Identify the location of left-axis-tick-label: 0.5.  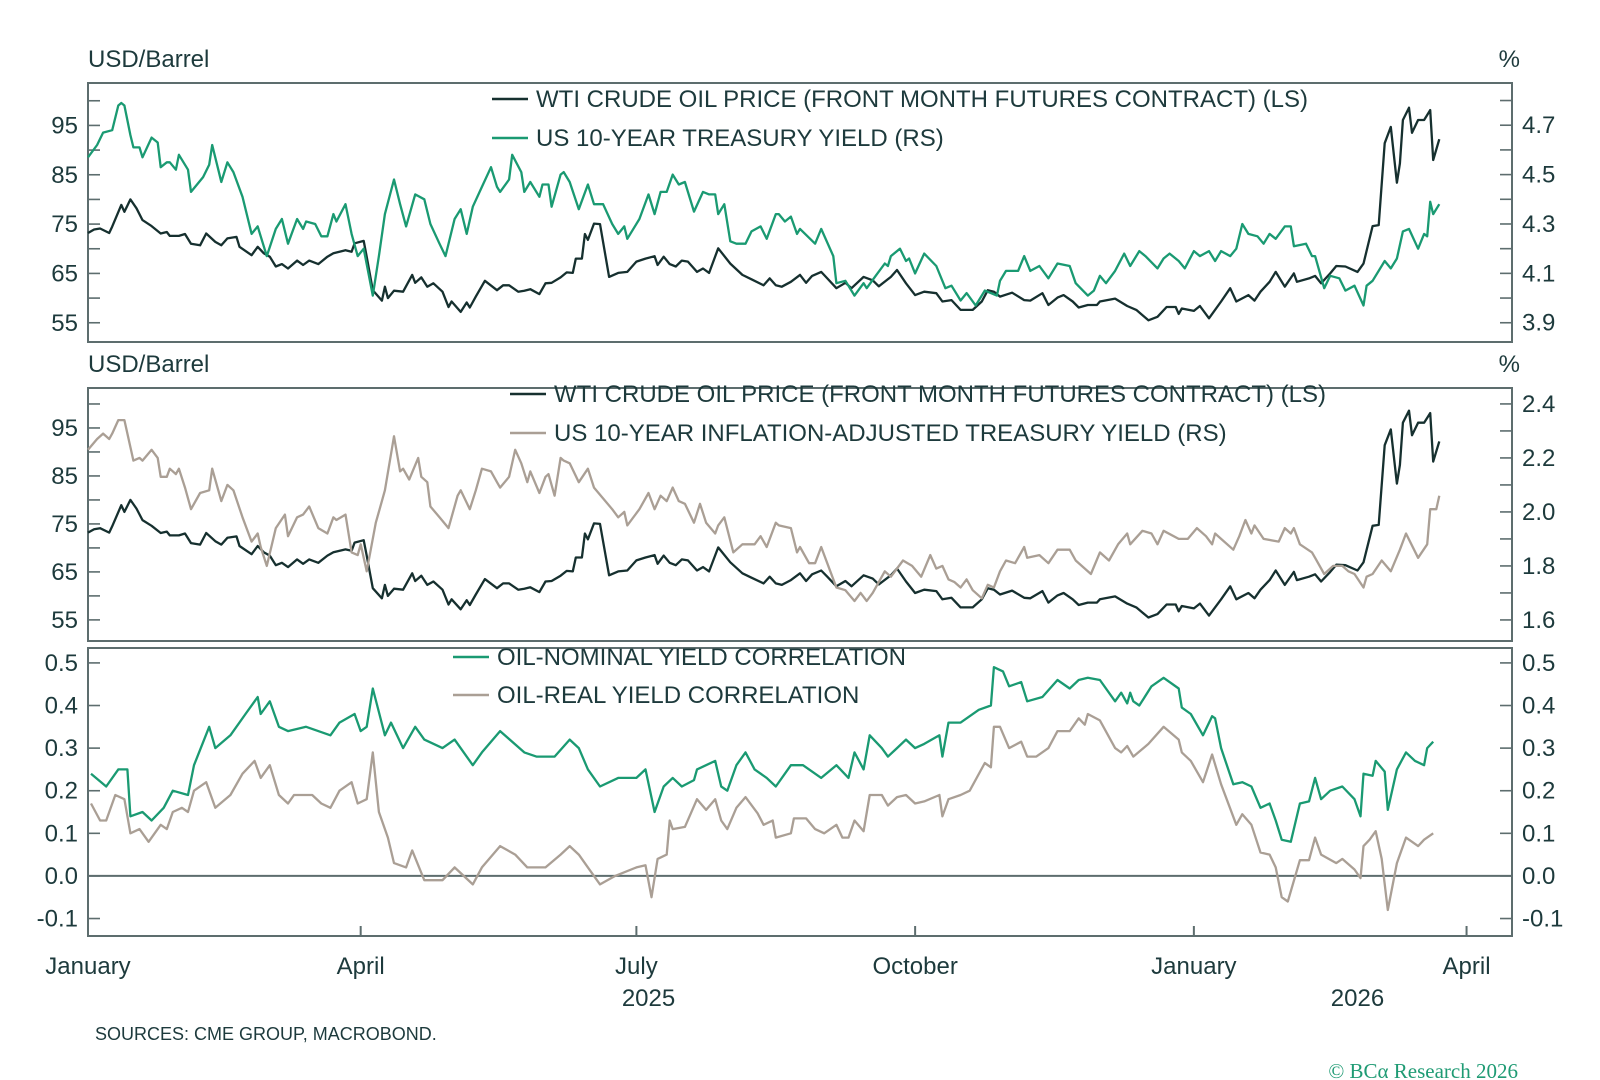
(61, 663).